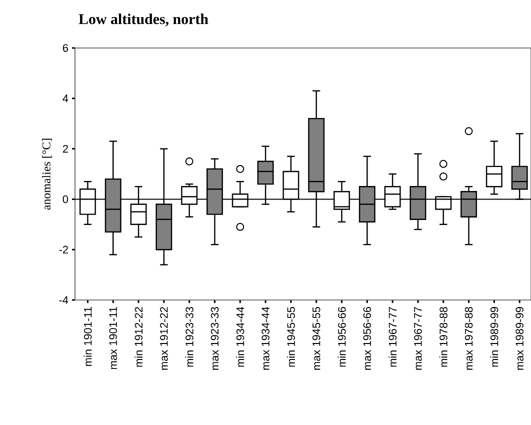 The width and height of the screenshot is (531, 425). I want to click on x-tick-label: min 1945-55, so click(290, 337).